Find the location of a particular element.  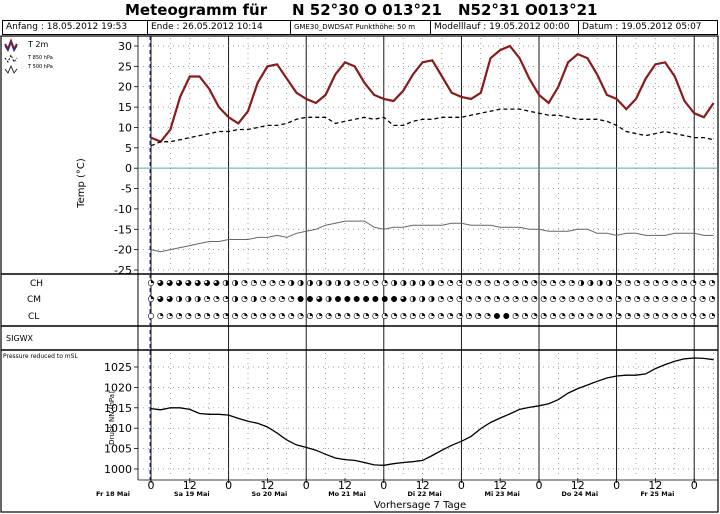

day-label: Fr 25 Mai is located at coordinates (657, 494).